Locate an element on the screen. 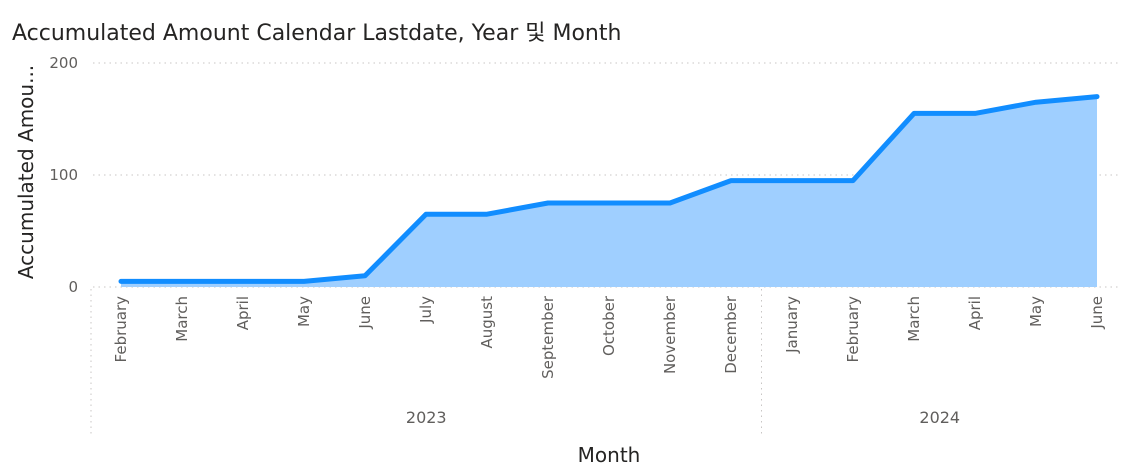 The width and height of the screenshot is (1123, 472). y-tick-label-100: 100 is located at coordinates (63, 175).